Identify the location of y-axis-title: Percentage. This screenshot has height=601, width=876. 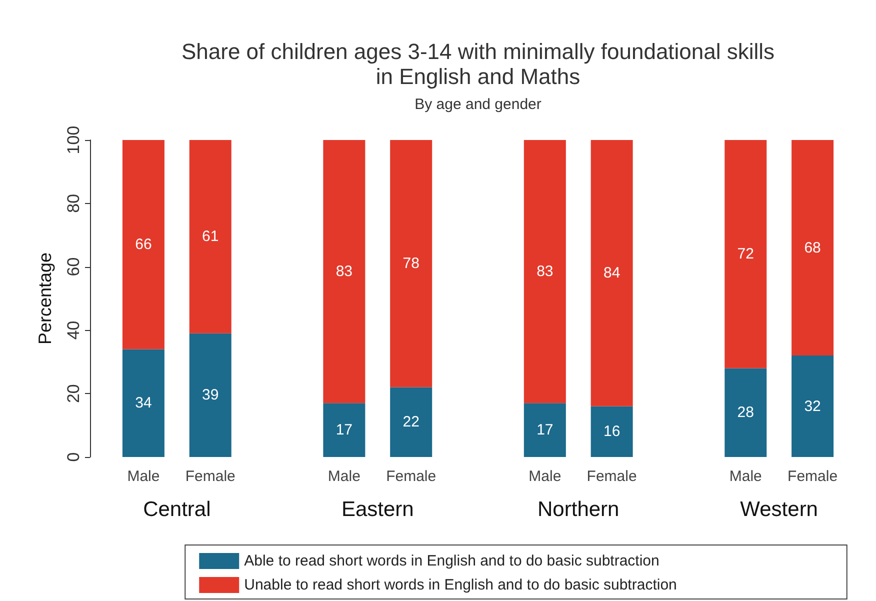
(45, 298).